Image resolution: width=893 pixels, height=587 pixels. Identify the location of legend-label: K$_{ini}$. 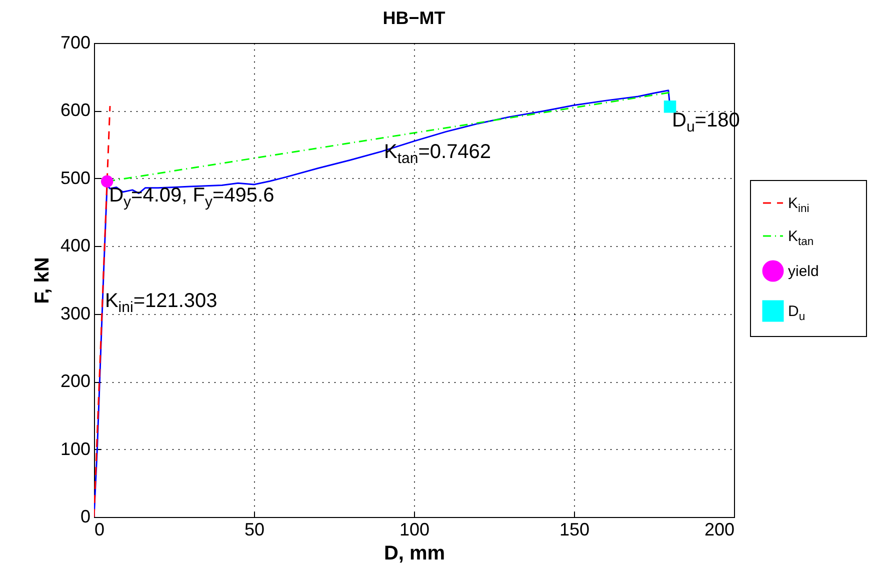
(799, 205).